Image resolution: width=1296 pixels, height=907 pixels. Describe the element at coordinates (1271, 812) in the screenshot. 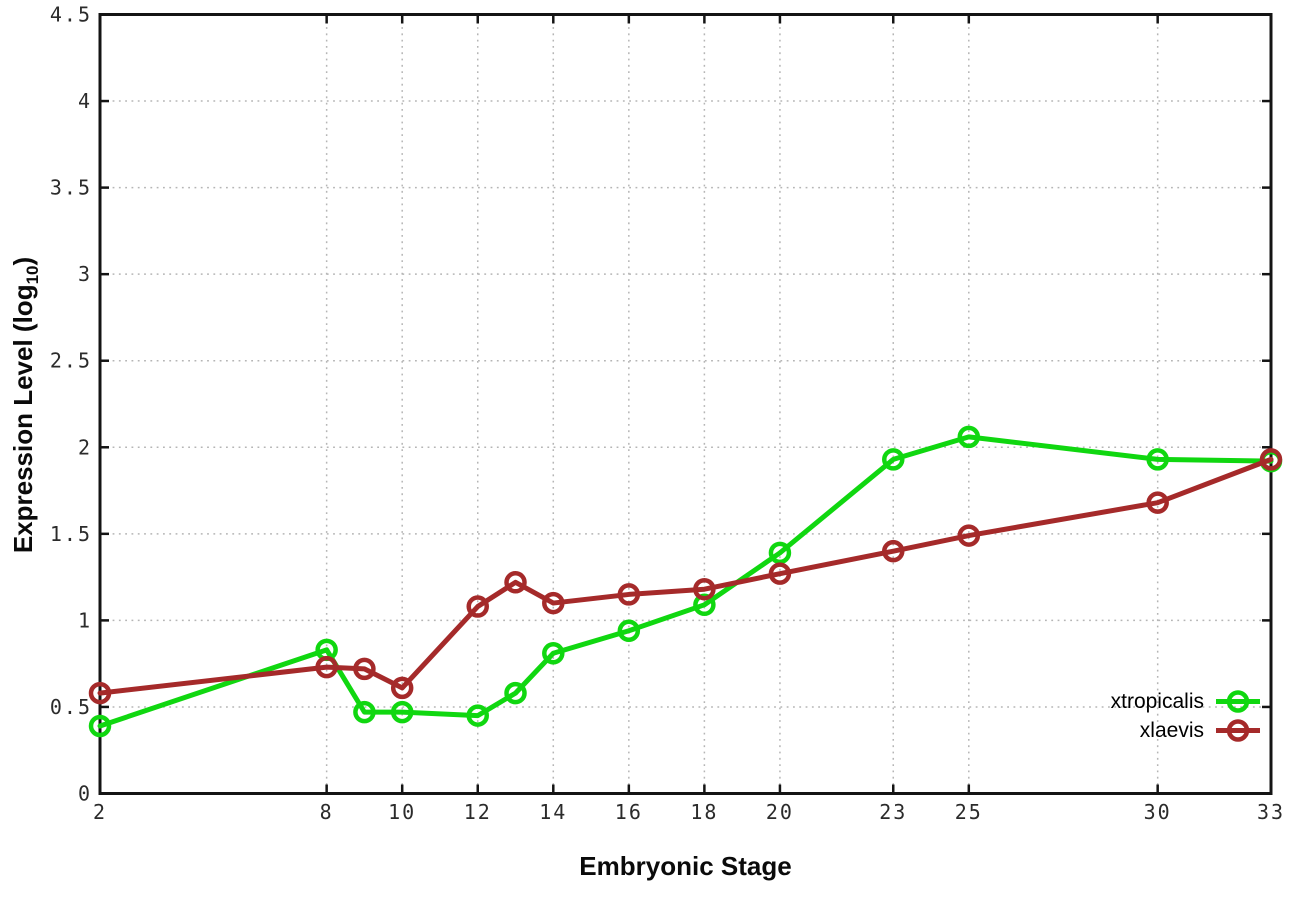

I see `x-tick-label: 33` at that location.